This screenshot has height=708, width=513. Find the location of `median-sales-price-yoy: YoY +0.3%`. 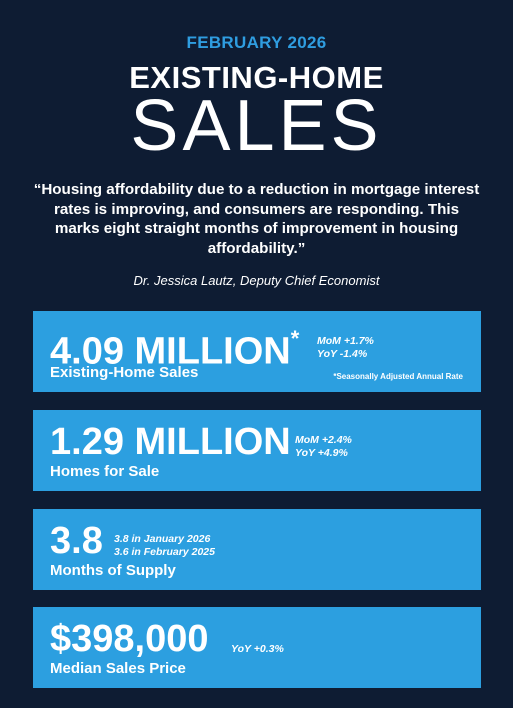

median-sales-price-yoy: YoY +0.3% is located at coordinates (257, 649).